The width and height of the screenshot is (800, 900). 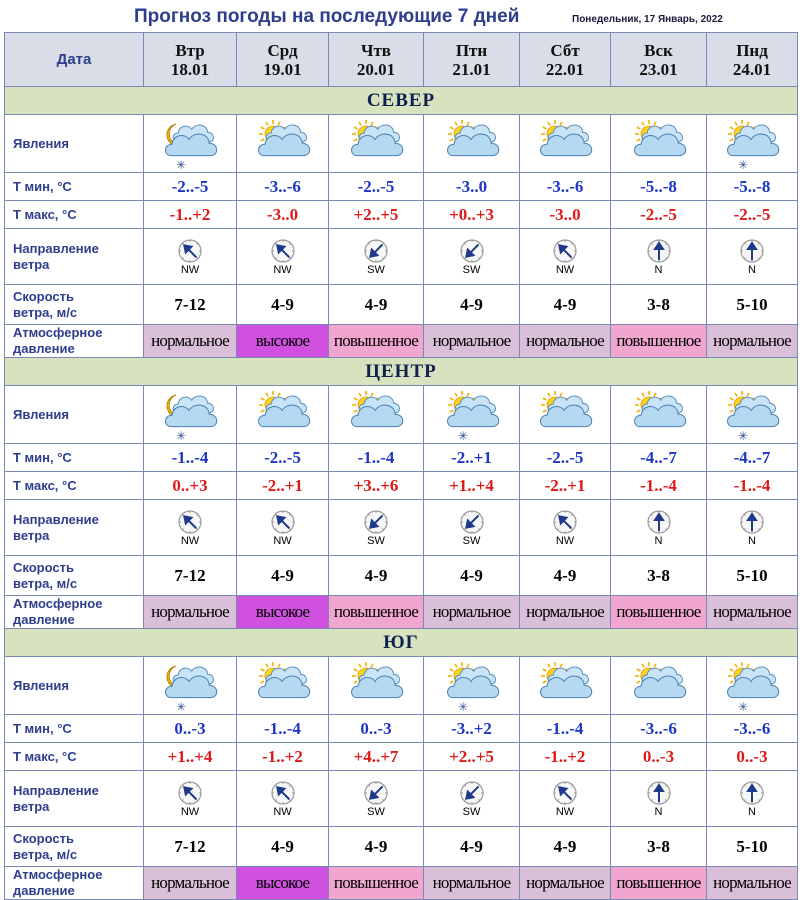 What do you see at coordinates (471, 728) in the screenshot?
I see `tmin-value: -3..+2` at bounding box center [471, 728].